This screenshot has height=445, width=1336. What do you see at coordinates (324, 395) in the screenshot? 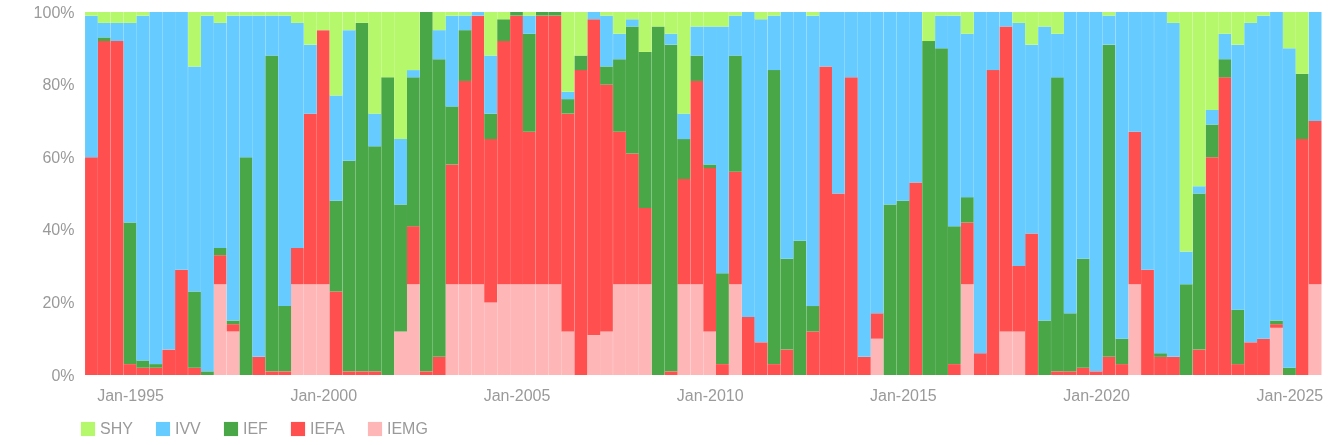
I see `x-tick-label: Jan-2000` at bounding box center [324, 395].